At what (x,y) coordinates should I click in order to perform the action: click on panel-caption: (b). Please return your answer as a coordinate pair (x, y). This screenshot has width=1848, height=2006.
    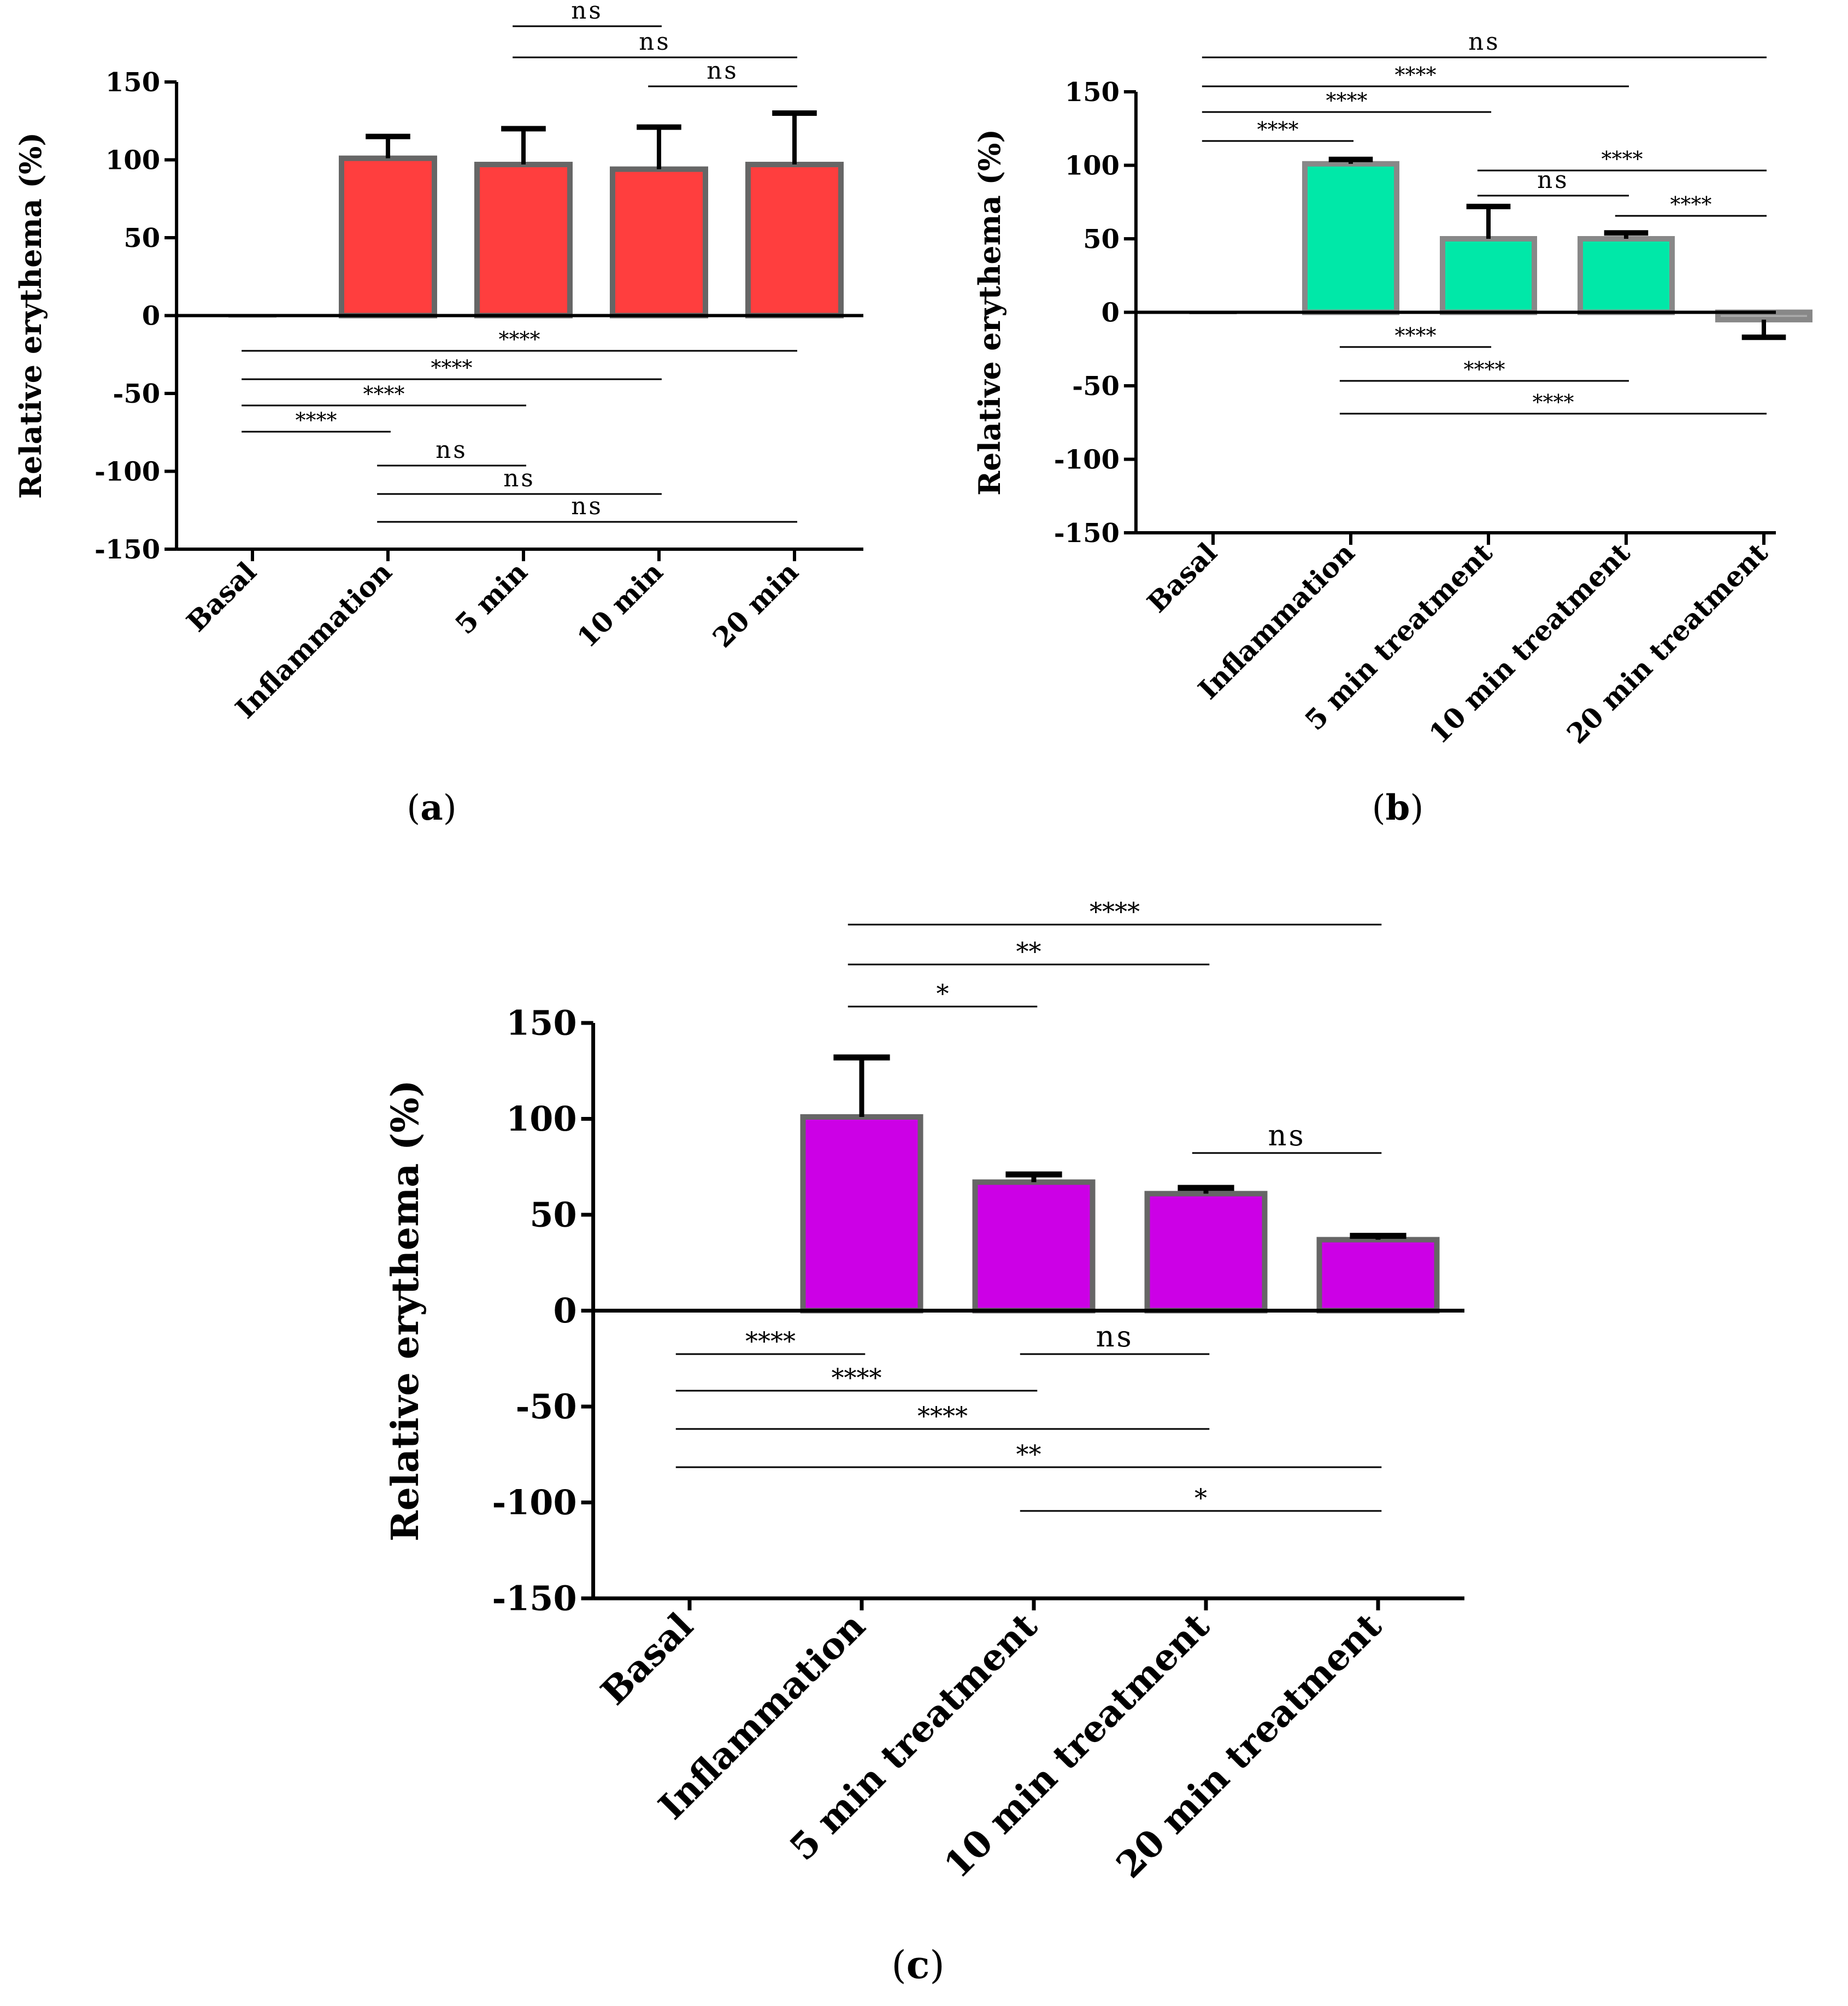
    Looking at the image, I should click on (1398, 807).